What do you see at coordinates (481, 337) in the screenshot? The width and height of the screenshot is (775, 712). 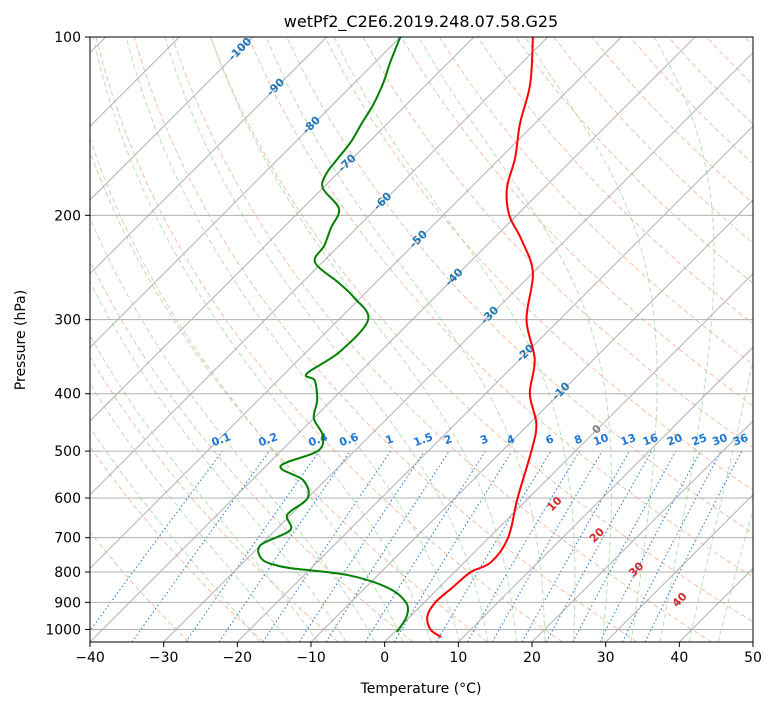 I see `temperature-line` at bounding box center [481, 337].